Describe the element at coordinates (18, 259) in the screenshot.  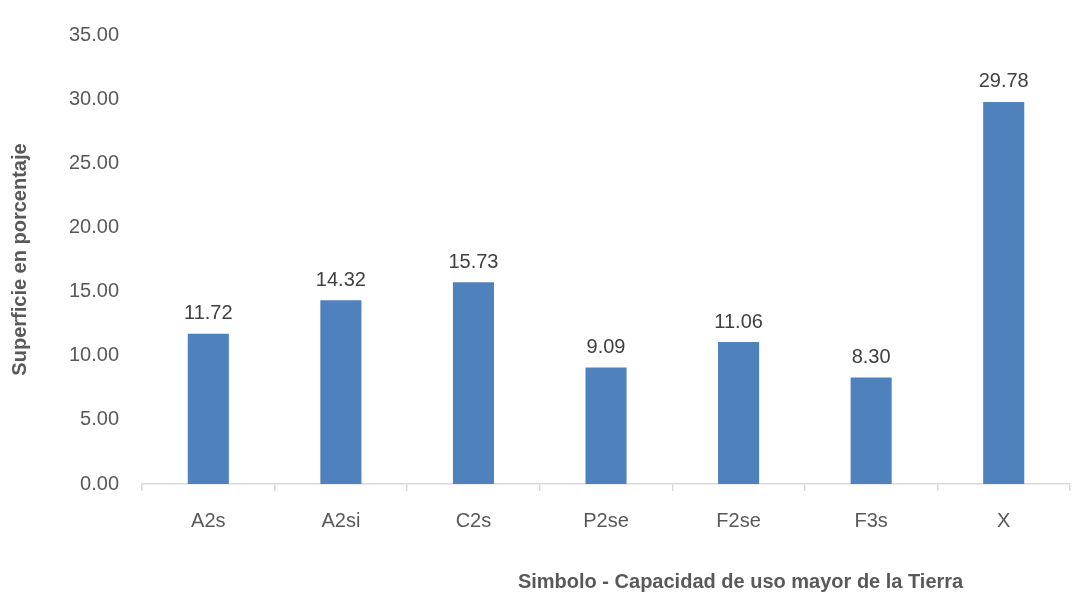
I see `y-axis-title: Superficie en porcentaje` at that location.